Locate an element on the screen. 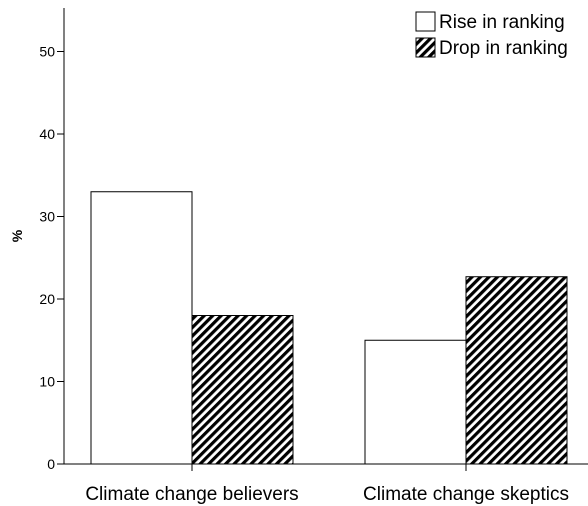 Image resolution: width=588 pixels, height=506 pixels. category-label: Climate change skeptics is located at coordinates (466, 494).